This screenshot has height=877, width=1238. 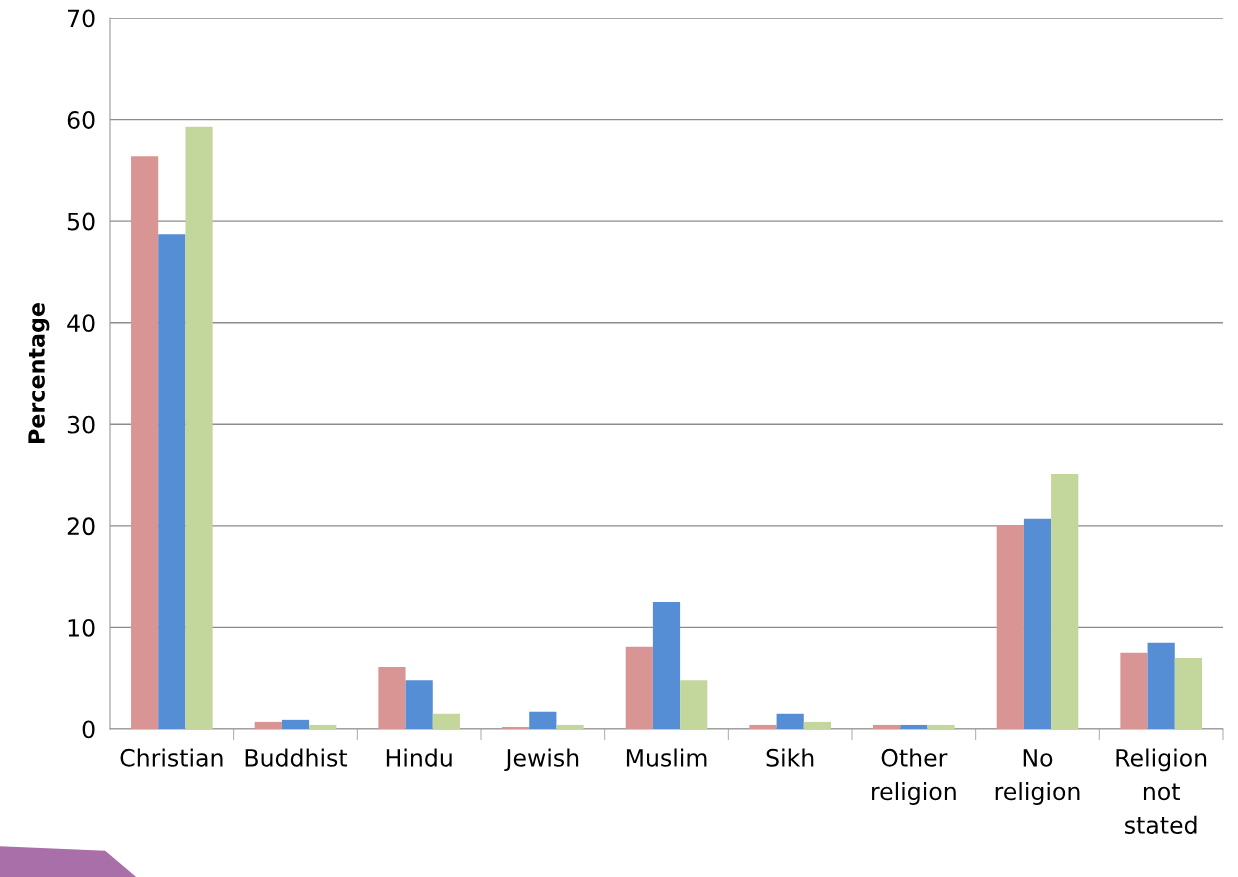 What do you see at coordinates (1161, 791) in the screenshot?
I see `x-tick-label: Religion not stated` at bounding box center [1161, 791].